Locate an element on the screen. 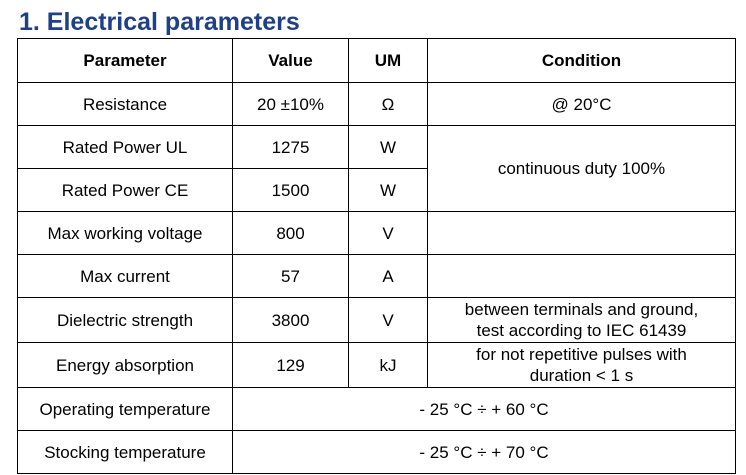 Image resolution: width=746 pixels, height=475 pixels. table-row: Stocking temperature - 25 °C ÷ + 70 °C is located at coordinates (376, 452).